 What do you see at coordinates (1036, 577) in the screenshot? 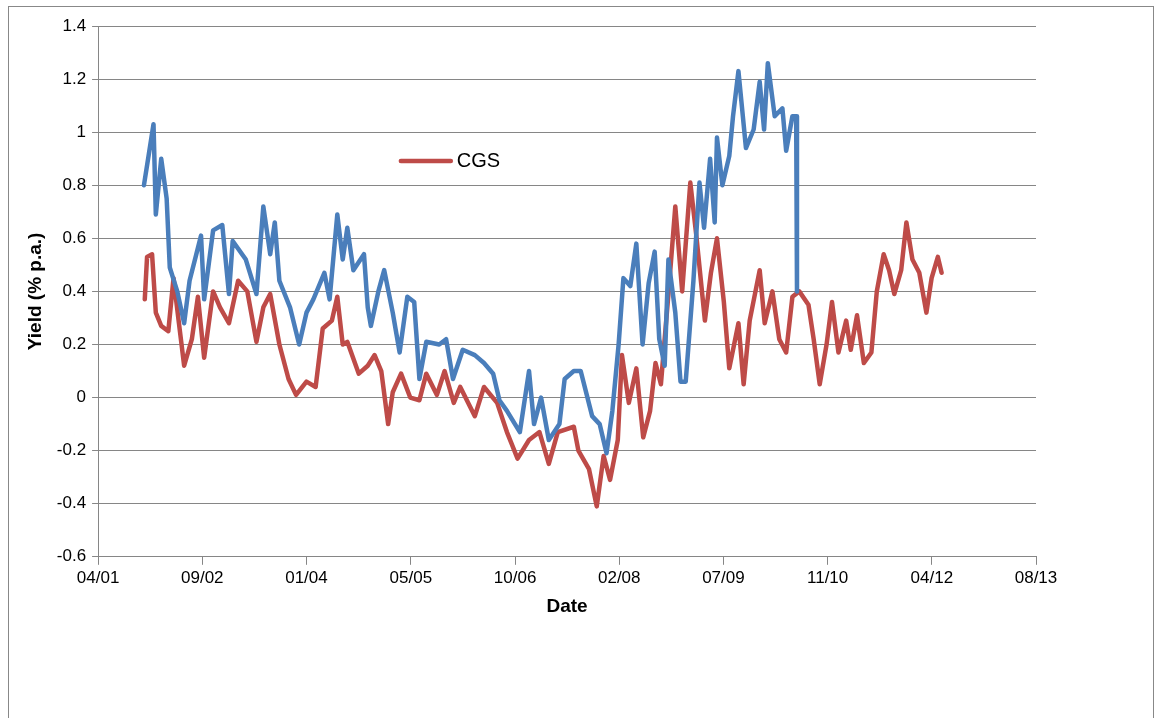
I see `x-tick-label: 08/13` at bounding box center [1036, 577].